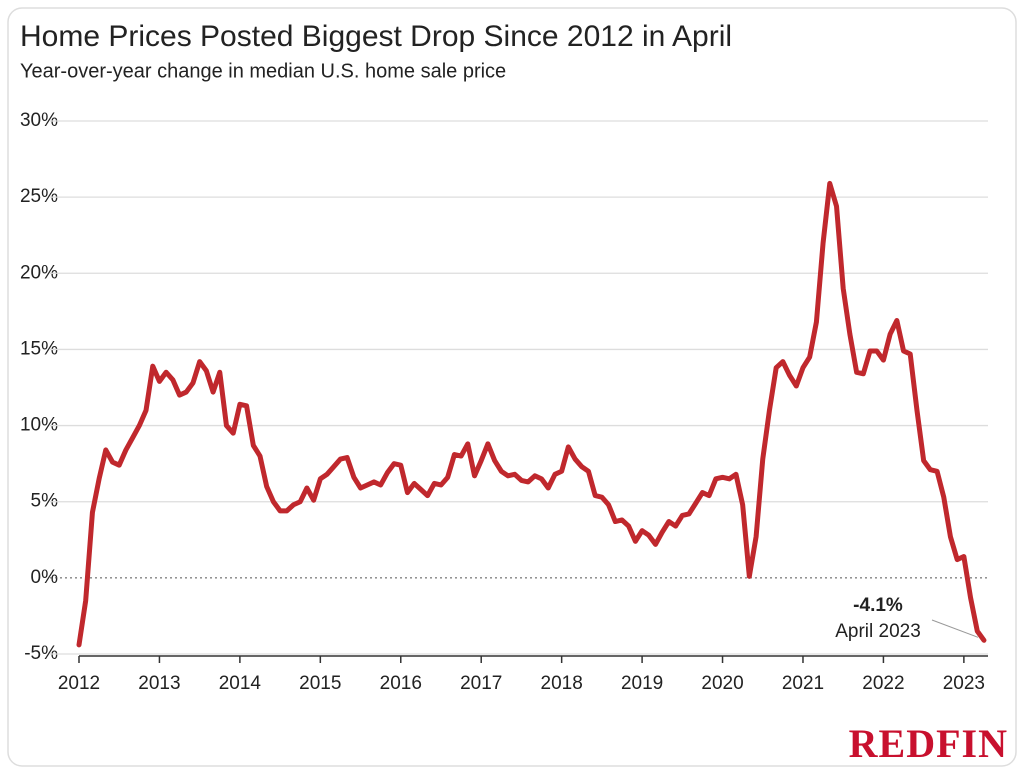 Image resolution: width=1024 pixels, height=774 pixels. What do you see at coordinates (45, 577) in the screenshot?
I see `y-tick-label: 0%` at bounding box center [45, 577].